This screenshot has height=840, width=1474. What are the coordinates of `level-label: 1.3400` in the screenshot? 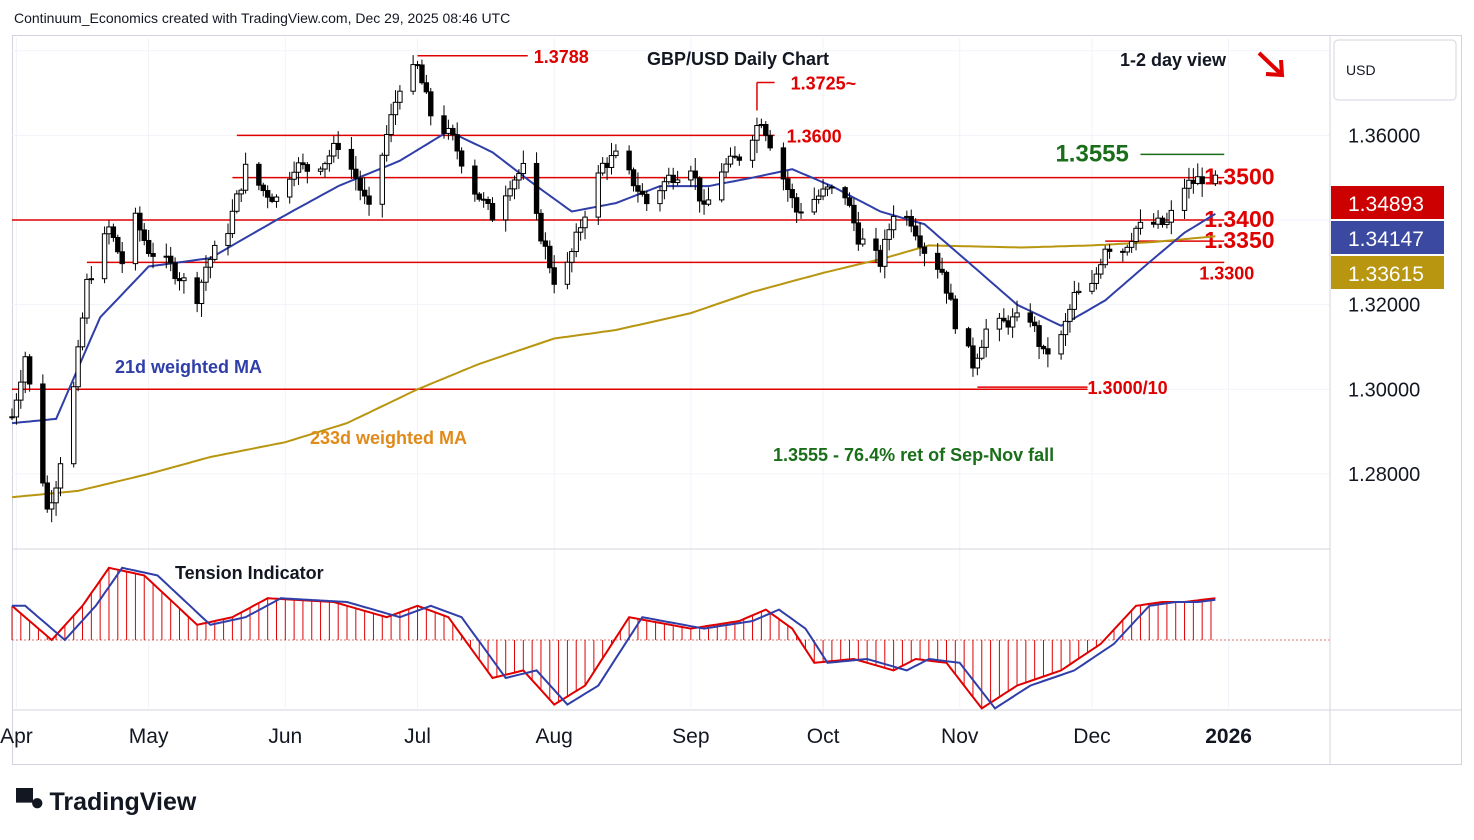 It's located at (1239, 219).